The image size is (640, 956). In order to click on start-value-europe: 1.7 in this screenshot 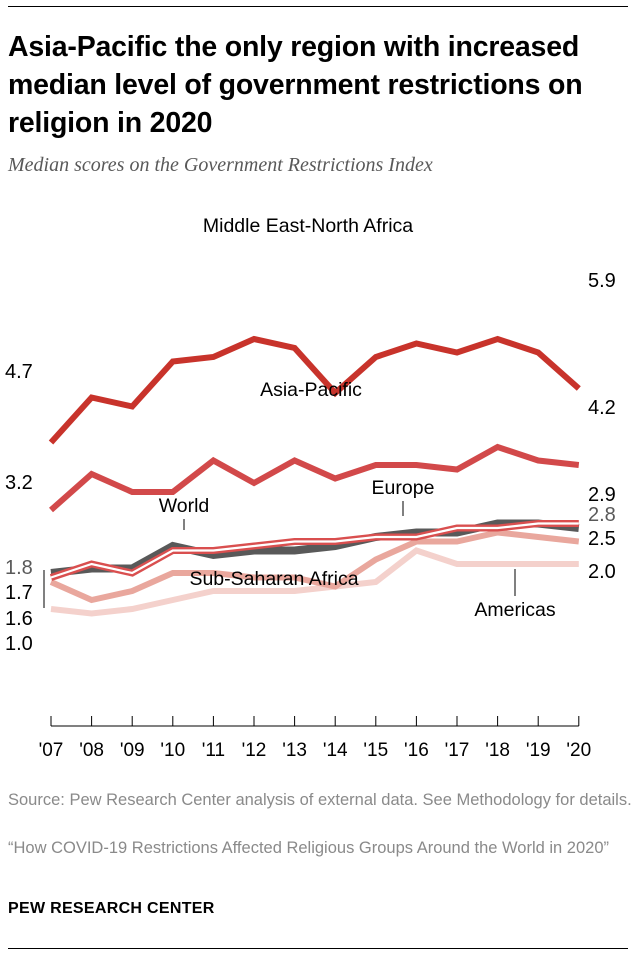, I will do `click(19, 593)`.